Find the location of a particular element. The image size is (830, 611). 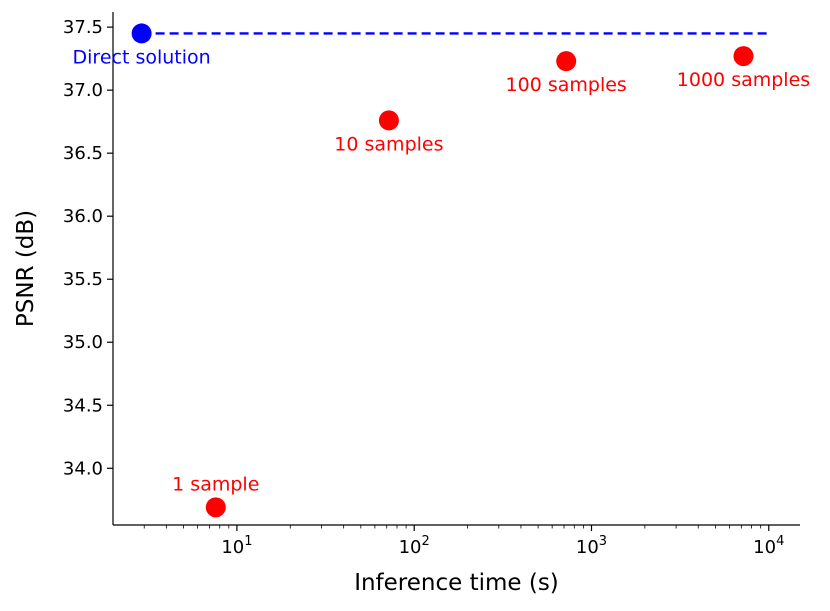

y-axis-ticks: 34.0 34.5 35.0 35.5 36.0 36.5 37.0 37.5 is located at coordinates (88, 248).